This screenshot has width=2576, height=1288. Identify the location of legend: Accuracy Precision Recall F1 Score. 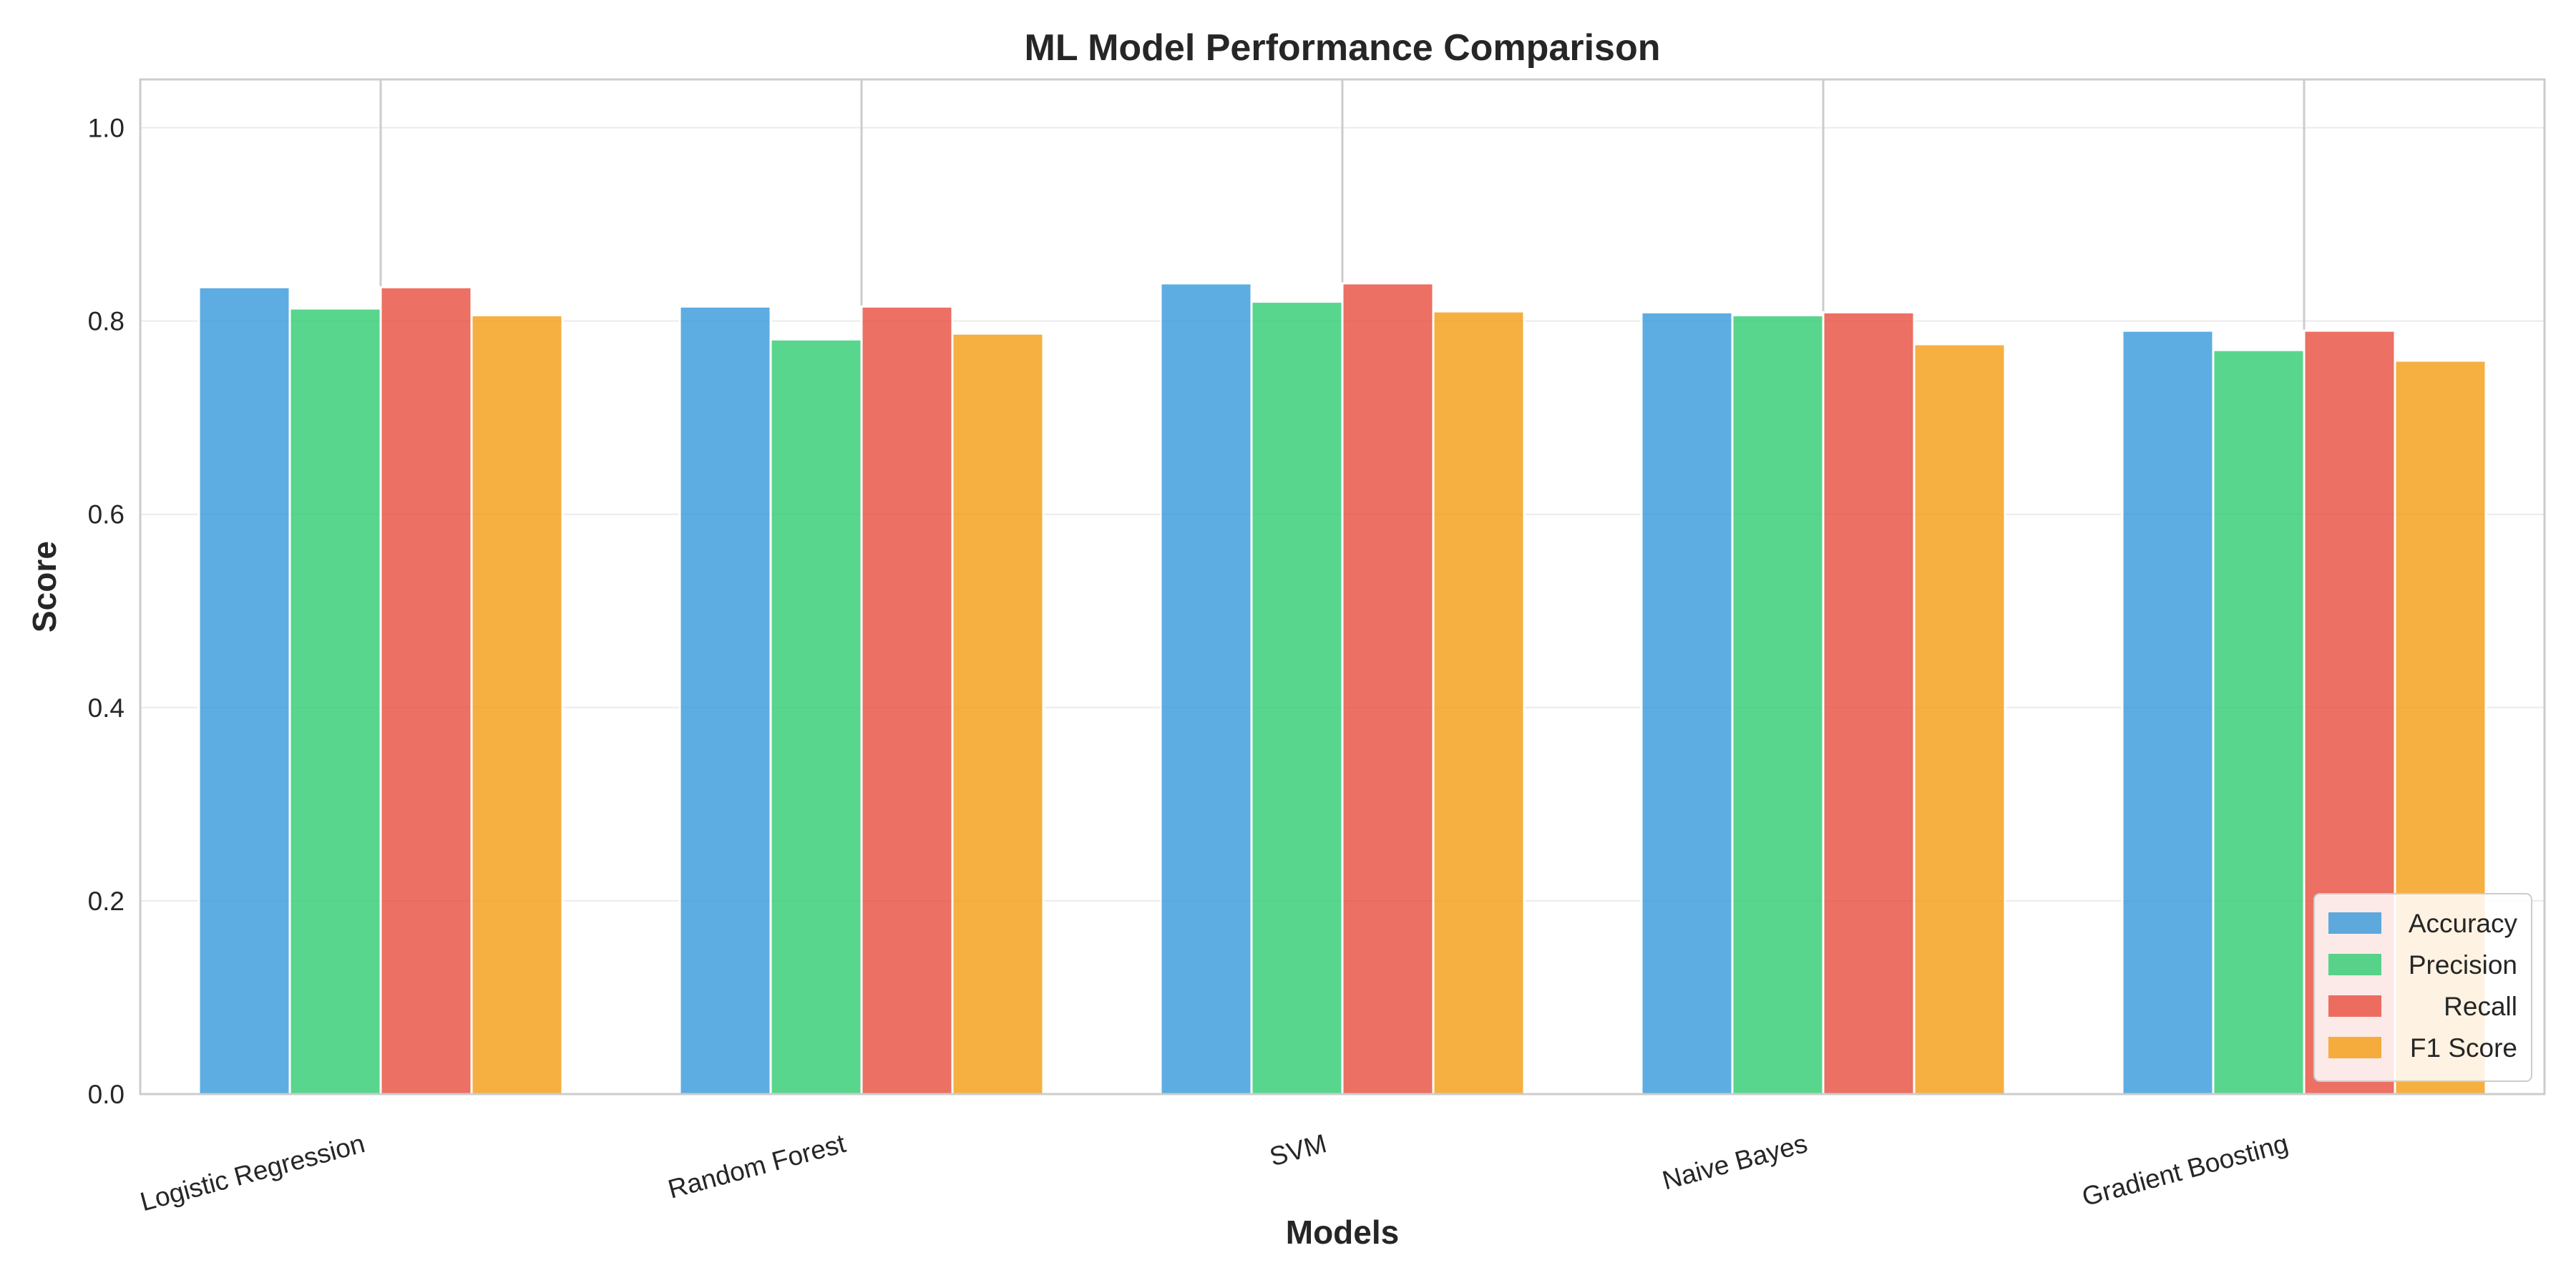
(2422, 987).